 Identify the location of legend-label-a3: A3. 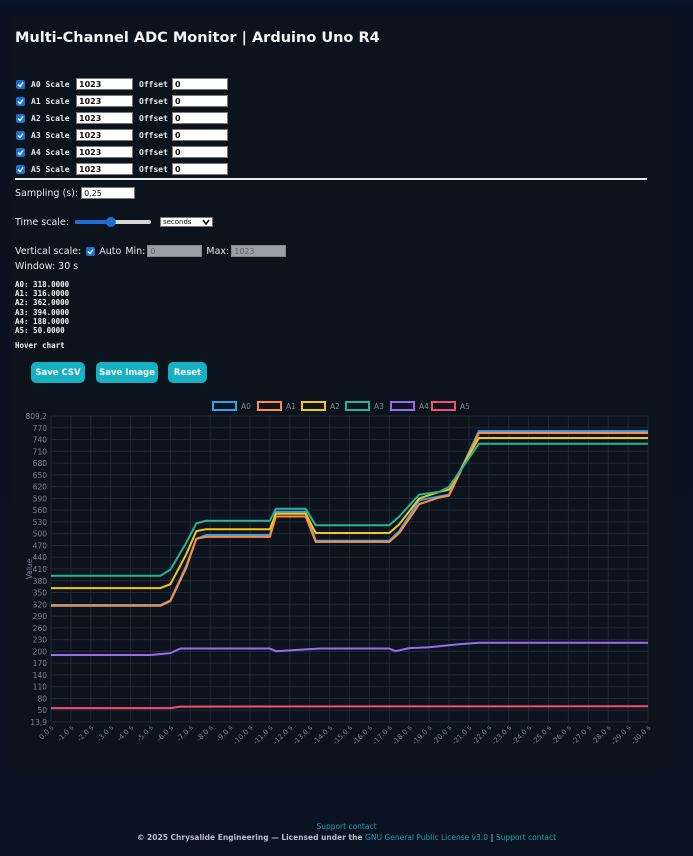
(379, 406).